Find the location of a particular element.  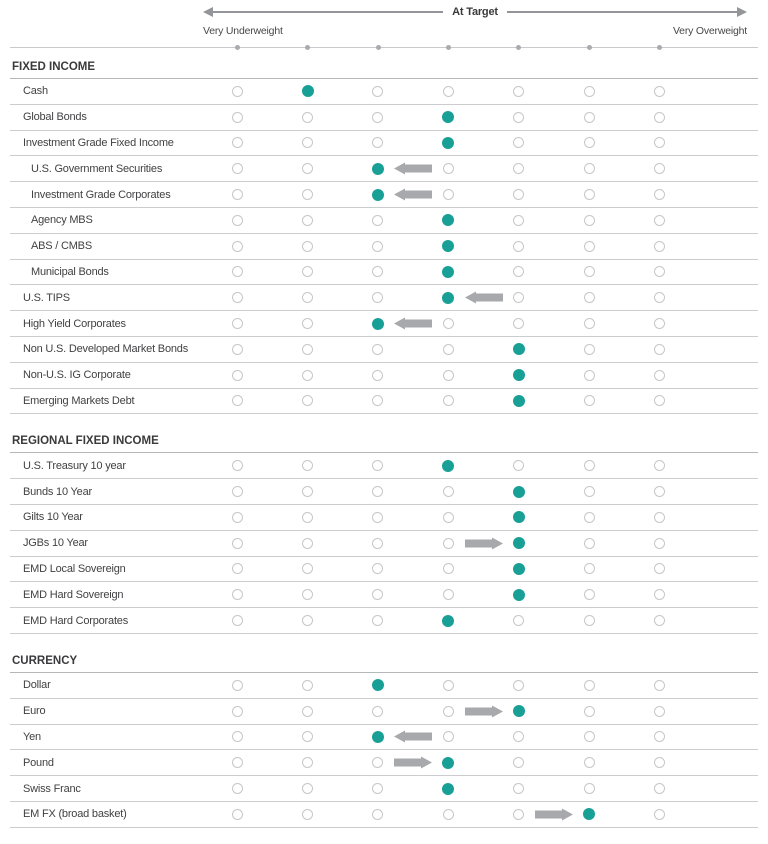

row-label: Investment Grade Corporates is located at coordinates (101, 194).